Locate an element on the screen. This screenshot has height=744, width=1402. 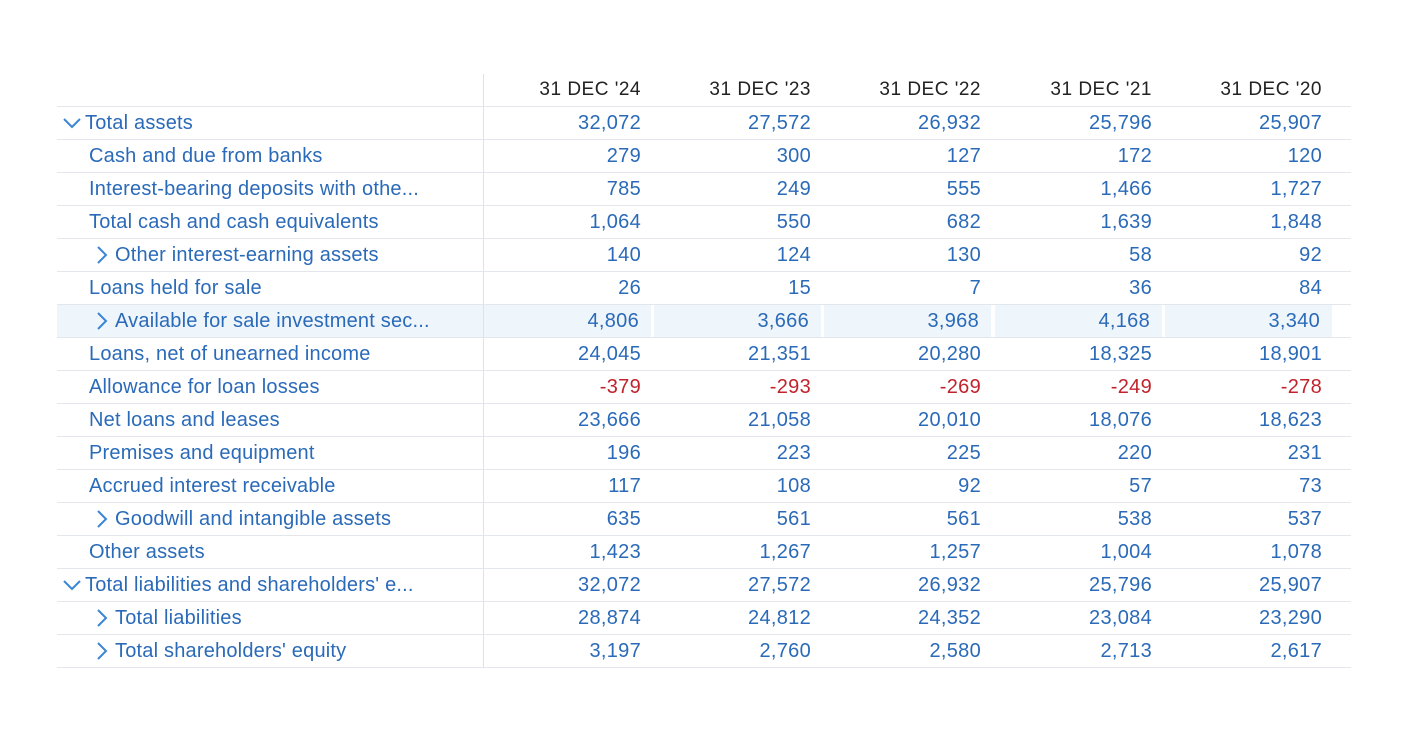
table-row: Loans held for sale 26 15 7 36 84 is located at coordinates (704, 288).